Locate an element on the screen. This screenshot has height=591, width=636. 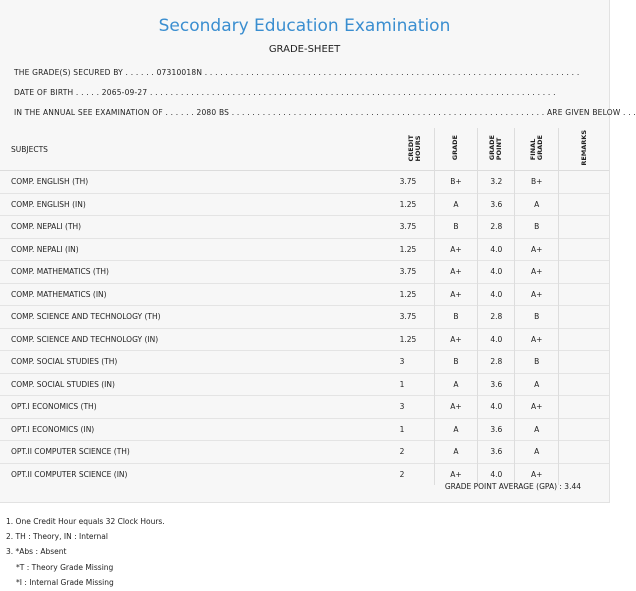
grade-label: THE GRADE(S) SECURED BY is located at coordinates (68, 72).